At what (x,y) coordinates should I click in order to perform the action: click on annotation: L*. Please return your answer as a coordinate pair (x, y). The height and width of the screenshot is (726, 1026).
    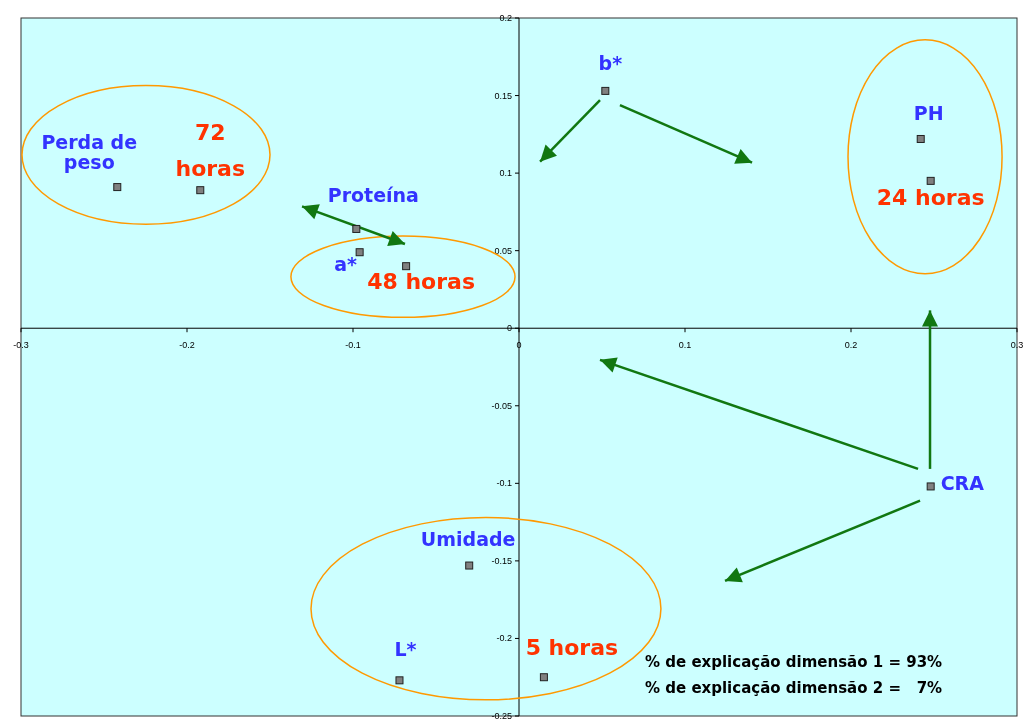
    Looking at the image, I should click on (405, 649).